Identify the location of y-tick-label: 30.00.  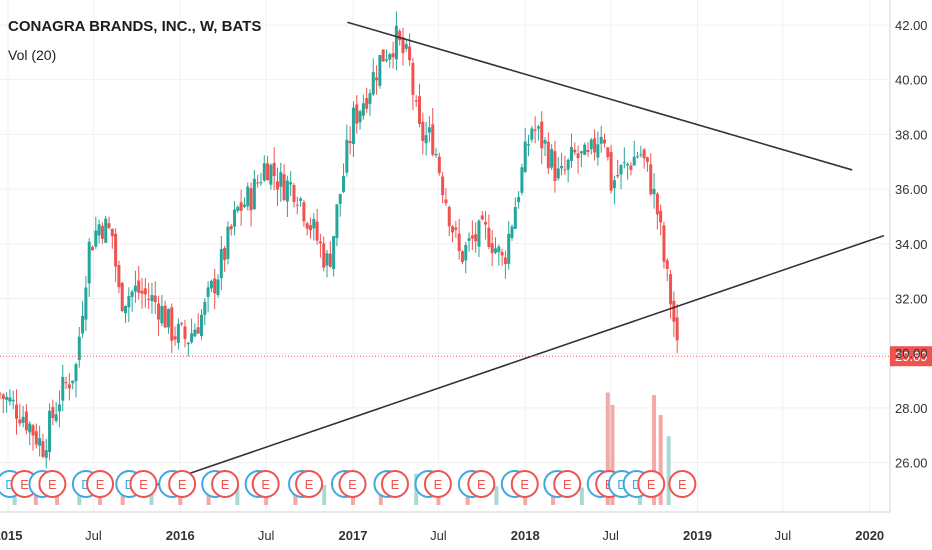
(911, 353).